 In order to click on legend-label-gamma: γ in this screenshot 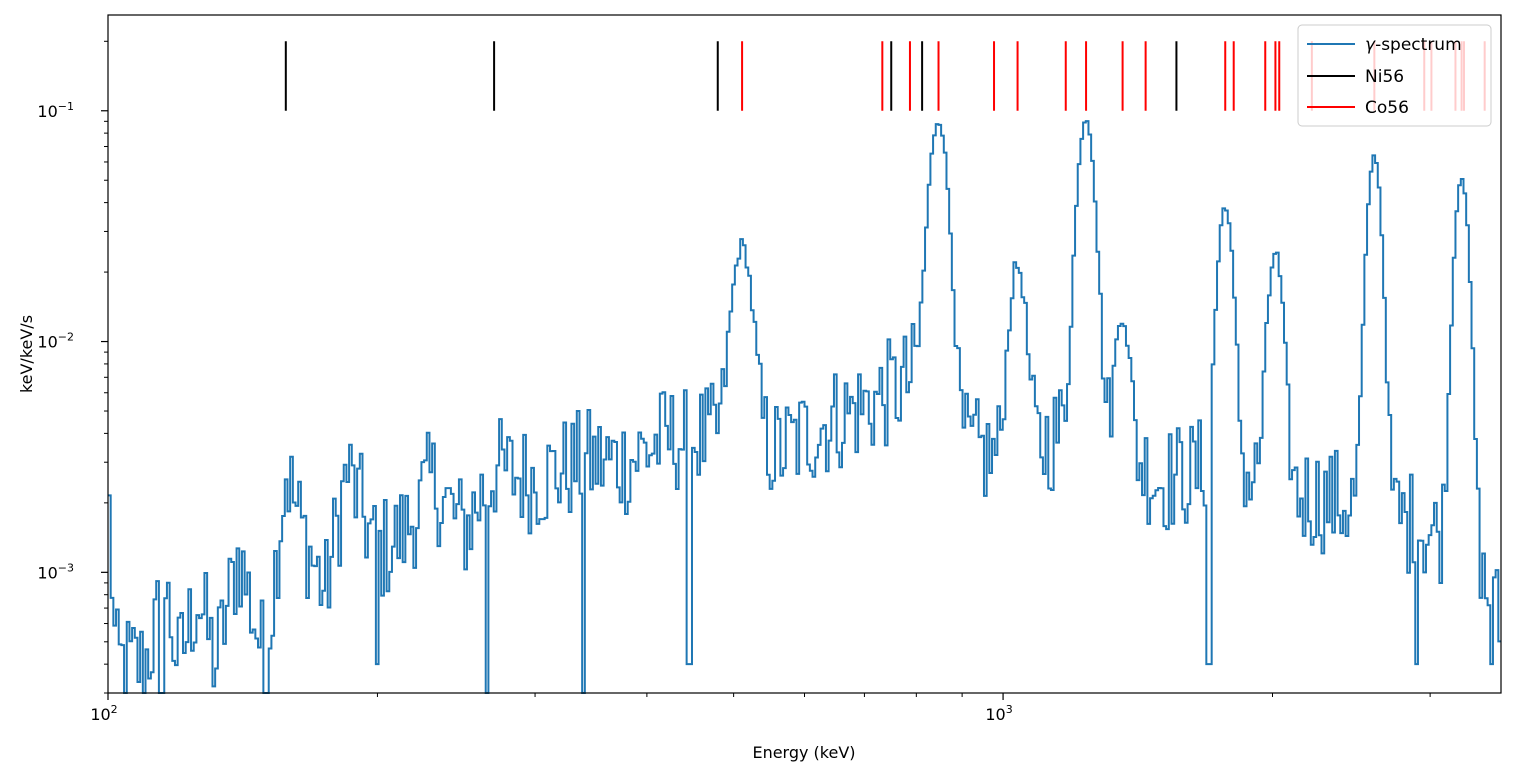, I will do `click(1370, 45)`.